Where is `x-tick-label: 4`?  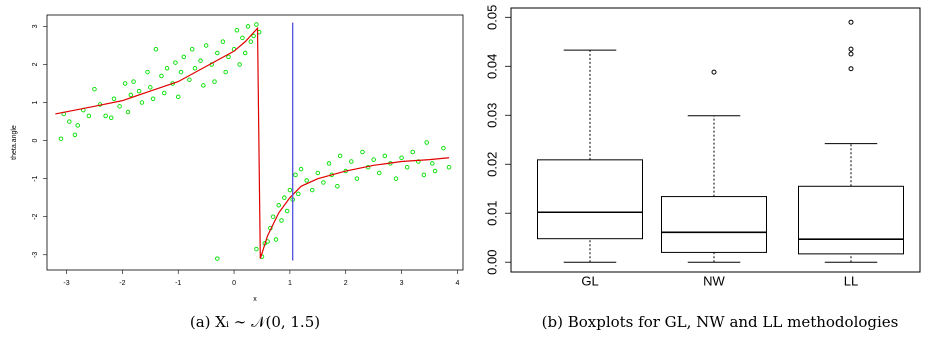 x-tick-label: 4 is located at coordinates (457, 283).